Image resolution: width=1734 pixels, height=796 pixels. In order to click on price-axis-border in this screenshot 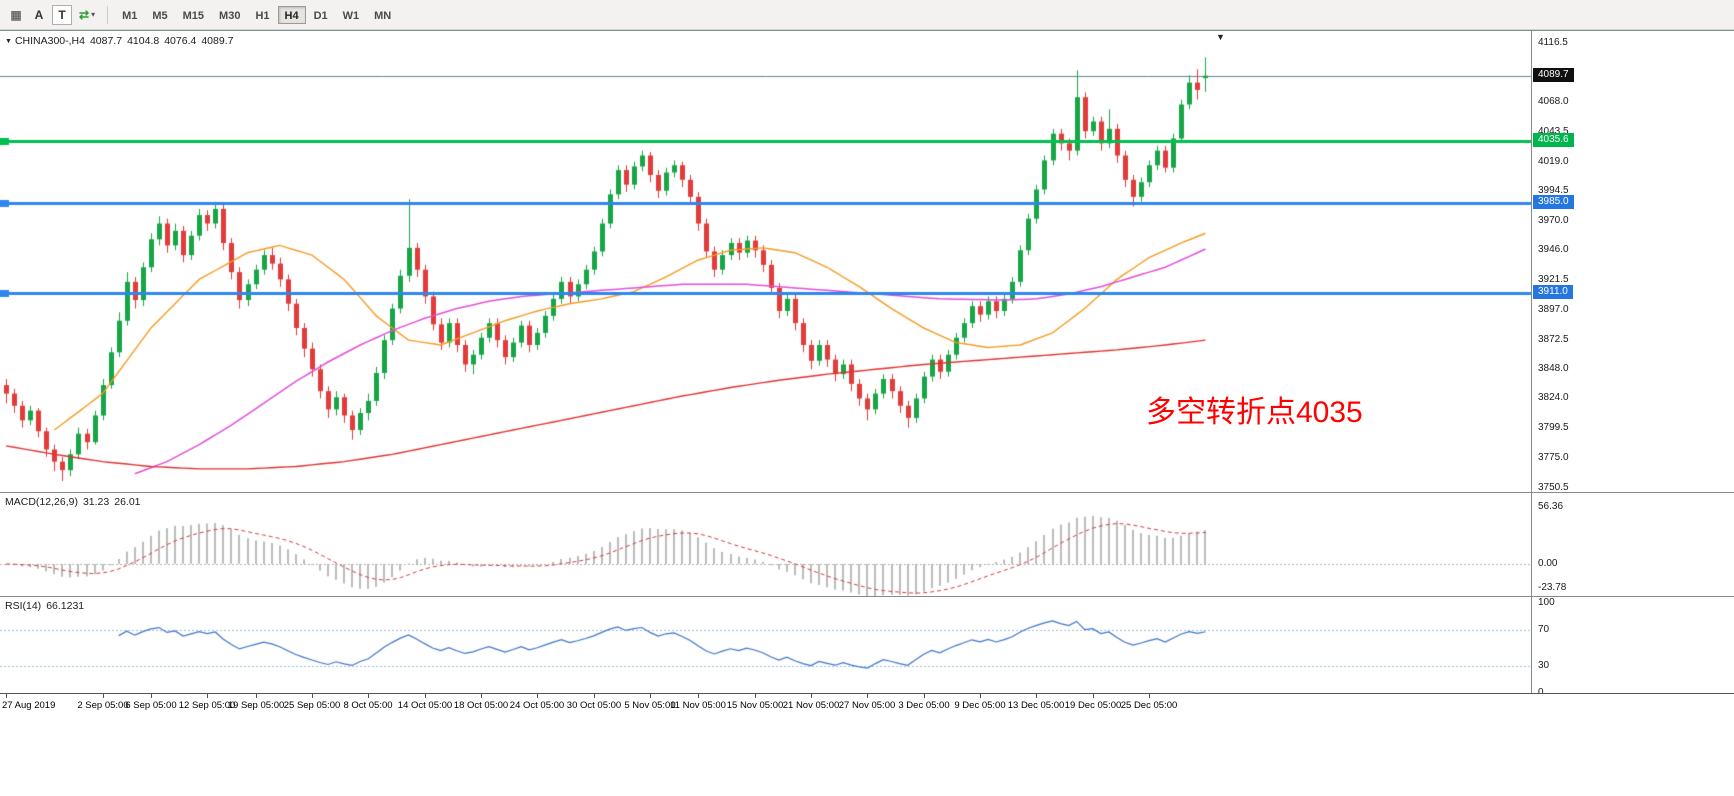, I will do `click(1531, 372)`.